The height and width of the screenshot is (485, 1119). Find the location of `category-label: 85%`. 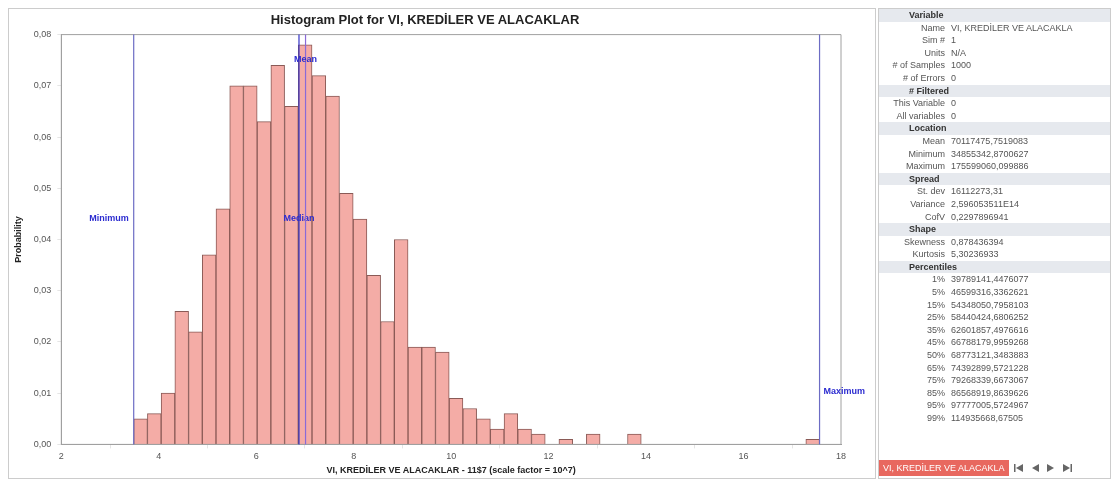

category-label: 85% is located at coordinates (935, 392).